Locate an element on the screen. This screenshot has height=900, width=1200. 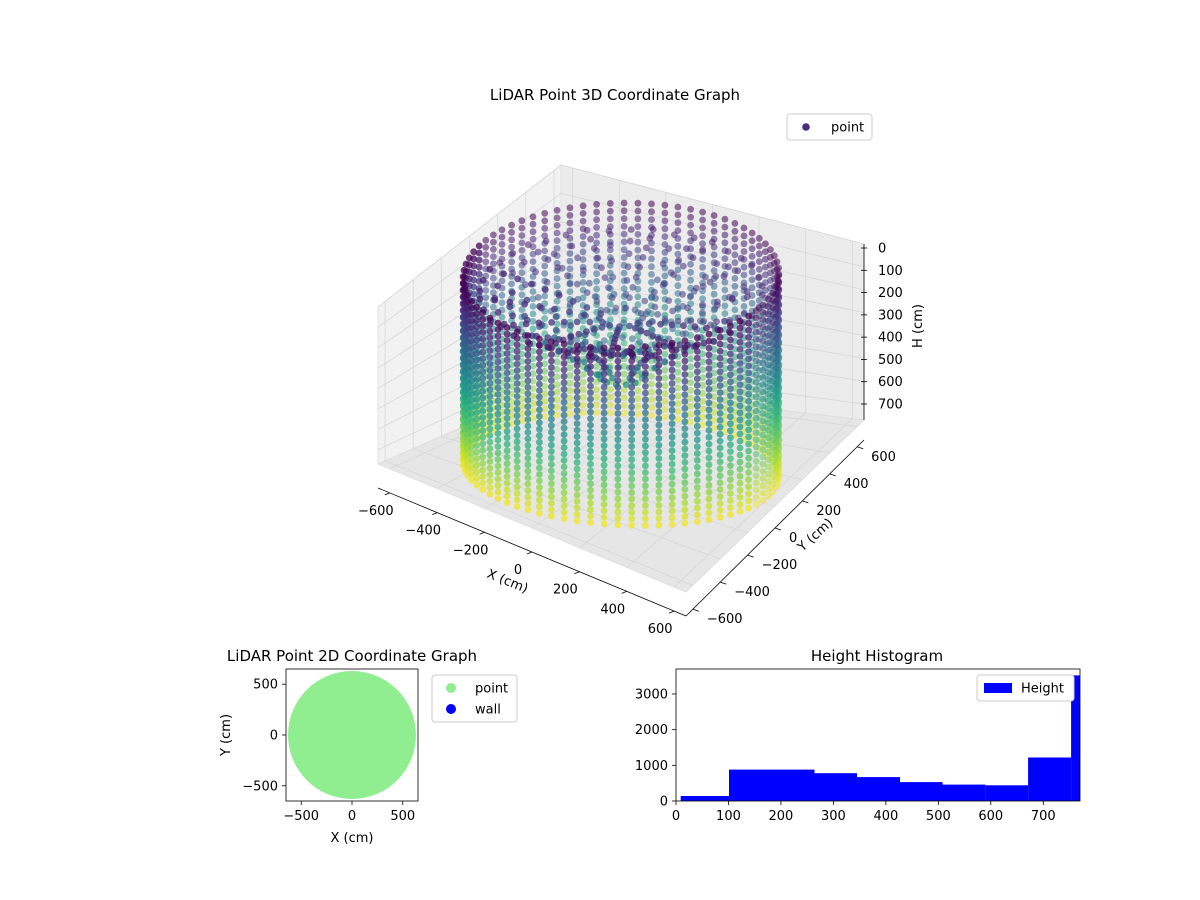
histogram-frame is located at coordinates (878, 735).